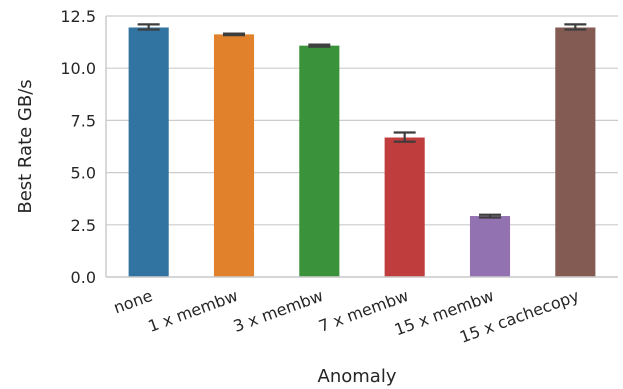 This screenshot has width=623, height=389. What do you see at coordinates (83, 120) in the screenshot?
I see `y-tick-label: 7.5` at bounding box center [83, 120].